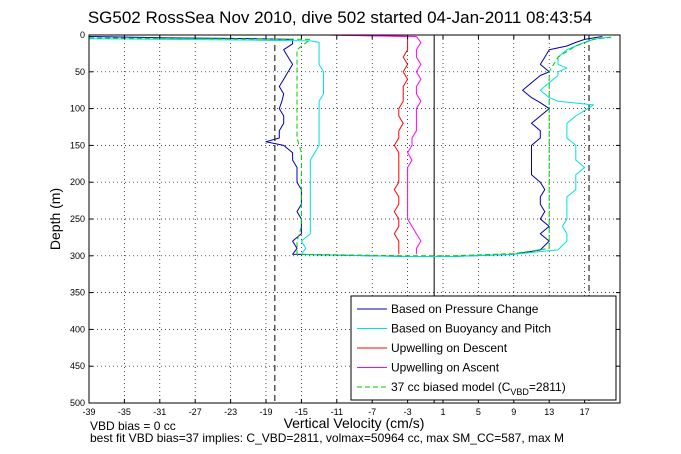 The width and height of the screenshot is (681, 454). I want to click on y-tick-label: 250, so click(77, 219).